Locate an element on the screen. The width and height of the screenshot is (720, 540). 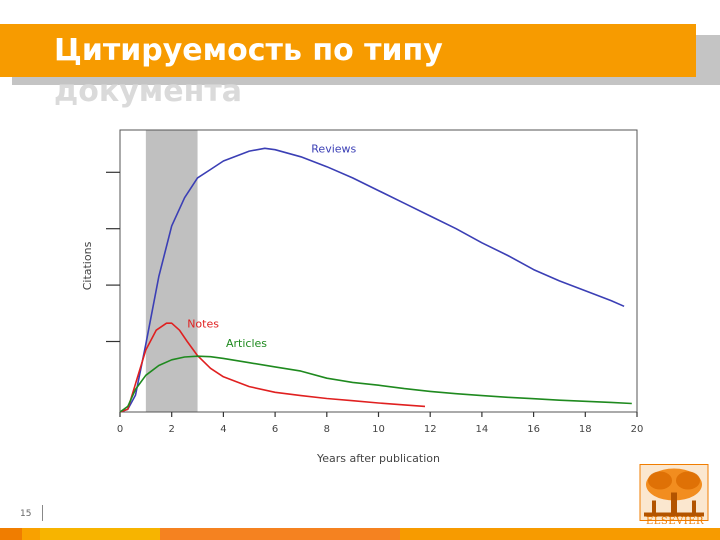
footer-color-bar is located at coordinates (360, 534).